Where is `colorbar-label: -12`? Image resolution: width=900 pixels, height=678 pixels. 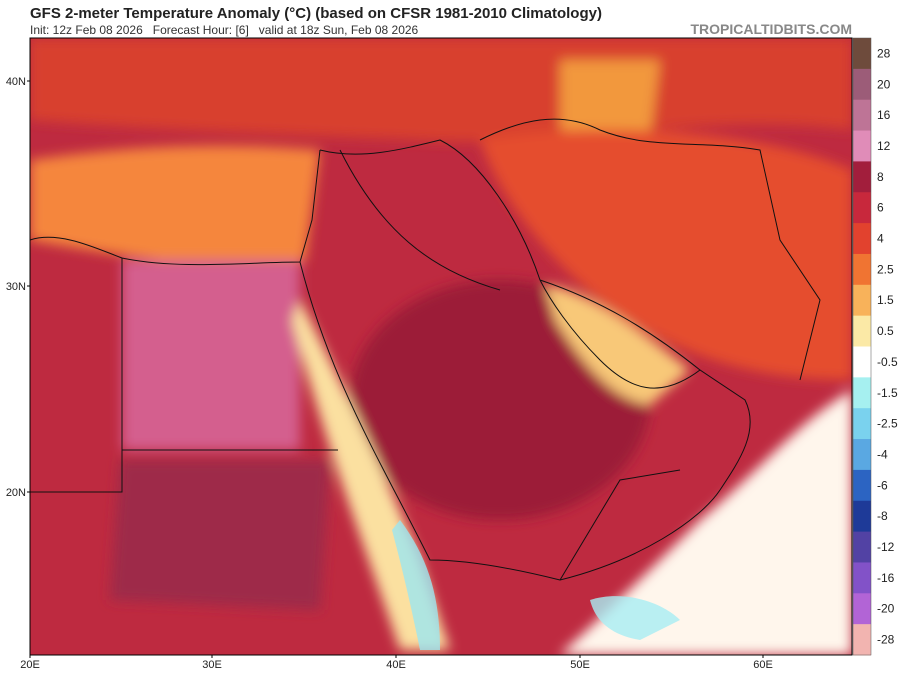 colorbar-label: -12 is located at coordinates (886, 547).